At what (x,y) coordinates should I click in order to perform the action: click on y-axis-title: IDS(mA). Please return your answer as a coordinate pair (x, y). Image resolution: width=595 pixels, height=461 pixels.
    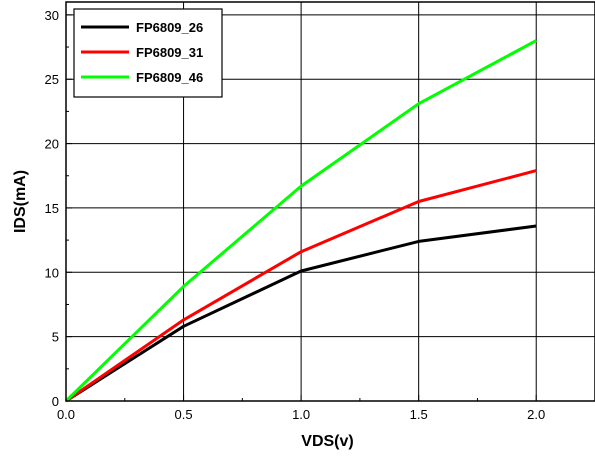
    Looking at the image, I should click on (20, 201).